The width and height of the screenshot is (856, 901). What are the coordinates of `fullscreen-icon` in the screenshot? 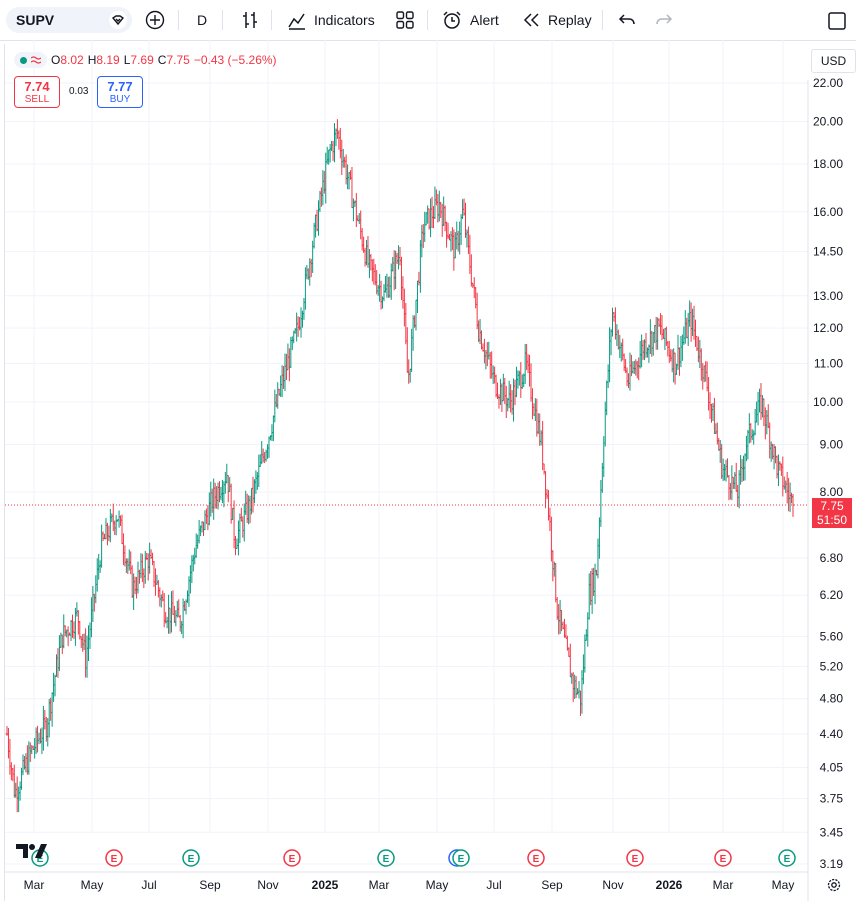 It's located at (837, 21).